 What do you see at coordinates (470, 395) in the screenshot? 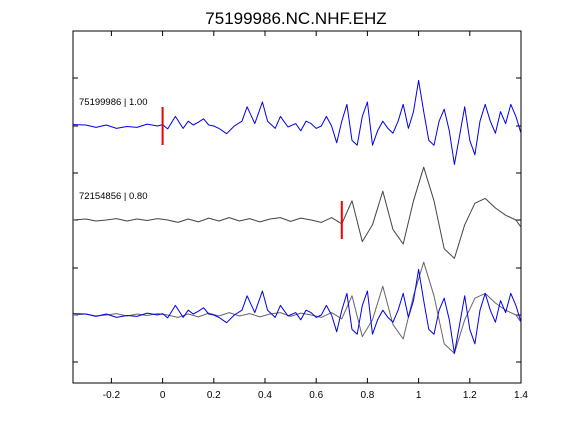
I see `x-tick-label: 1.2` at bounding box center [470, 395].